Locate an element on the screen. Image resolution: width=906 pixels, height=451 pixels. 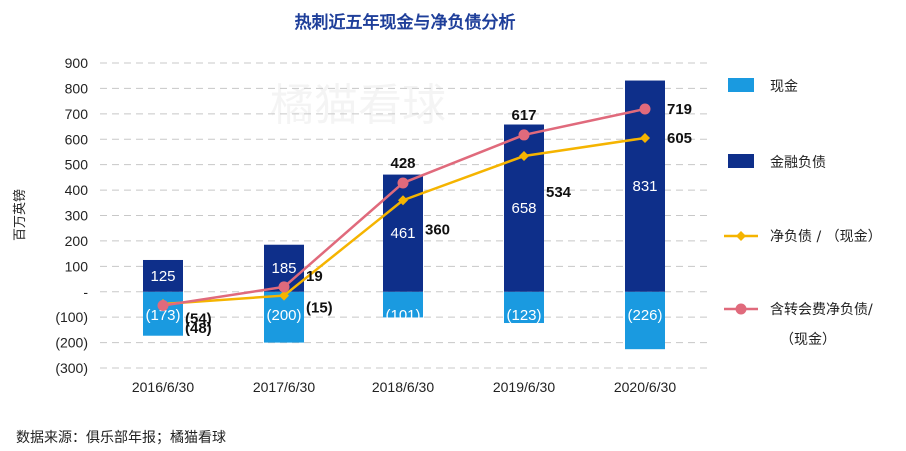
line-label: 719 is located at coordinates (679, 109).